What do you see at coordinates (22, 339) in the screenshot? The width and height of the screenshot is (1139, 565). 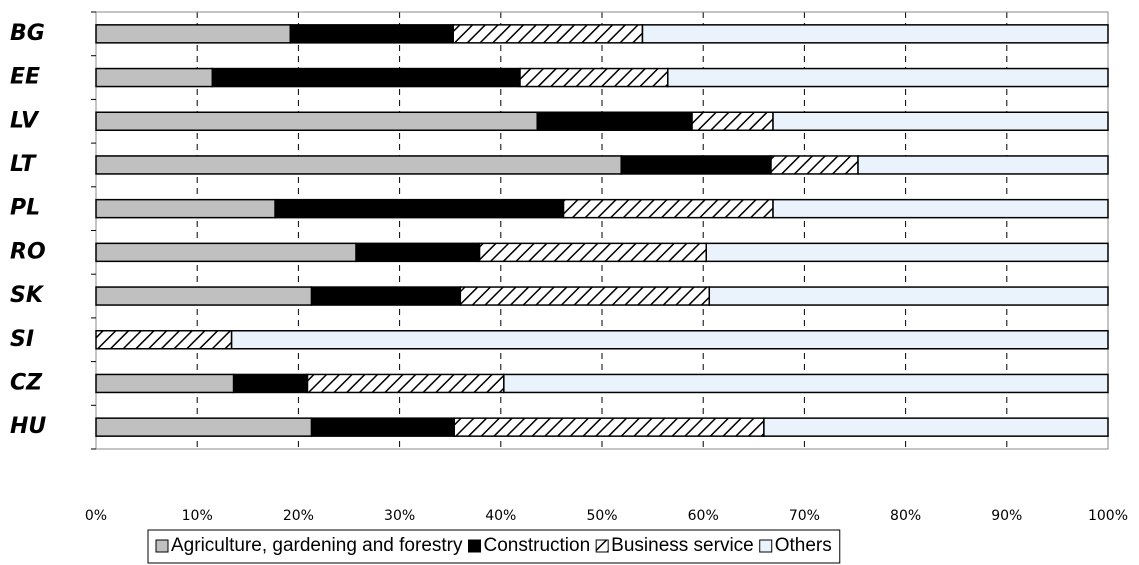 I see `category-label: SI` at bounding box center [22, 339].